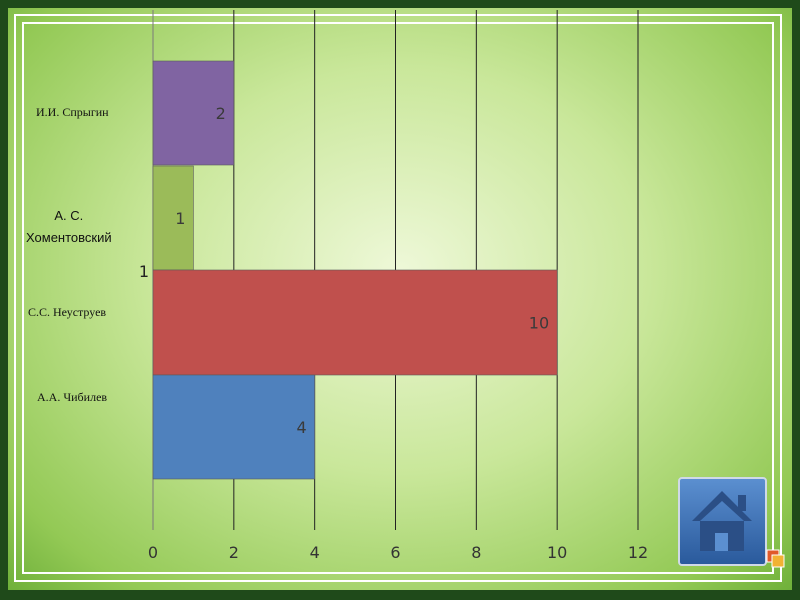 This screenshot has width=800, height=600. Describe the element at coordinates (144, 271) in the screenshot. I see `extra-label: 1` at that location.